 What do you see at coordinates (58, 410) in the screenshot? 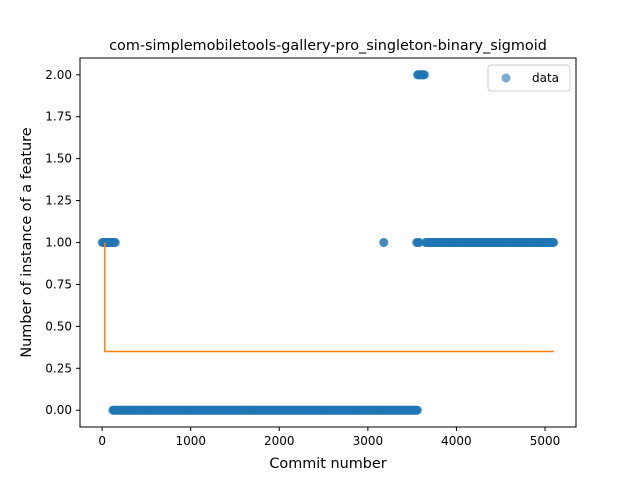
I see `y-tick-label: 0.00` at bounding box center [58, 410].